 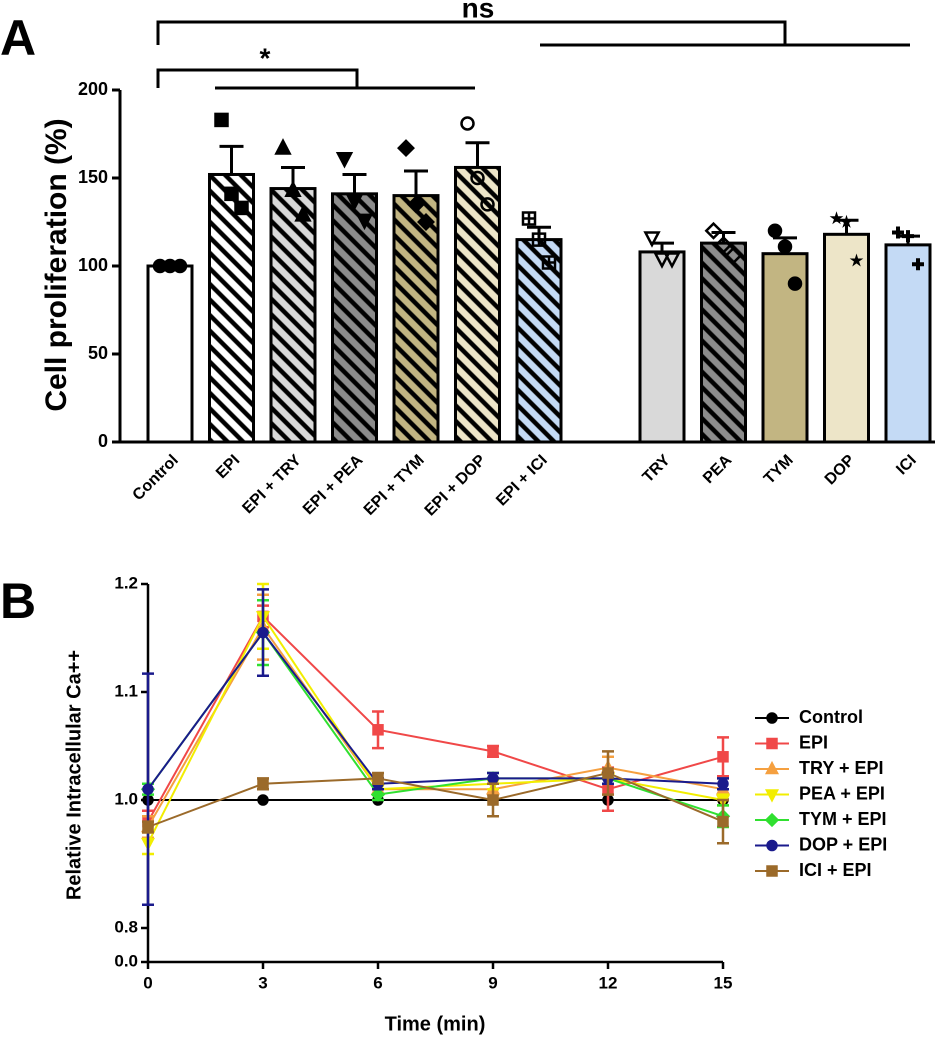 I want to click on y-tick-label: 1.1, so click(x=126, y=690).